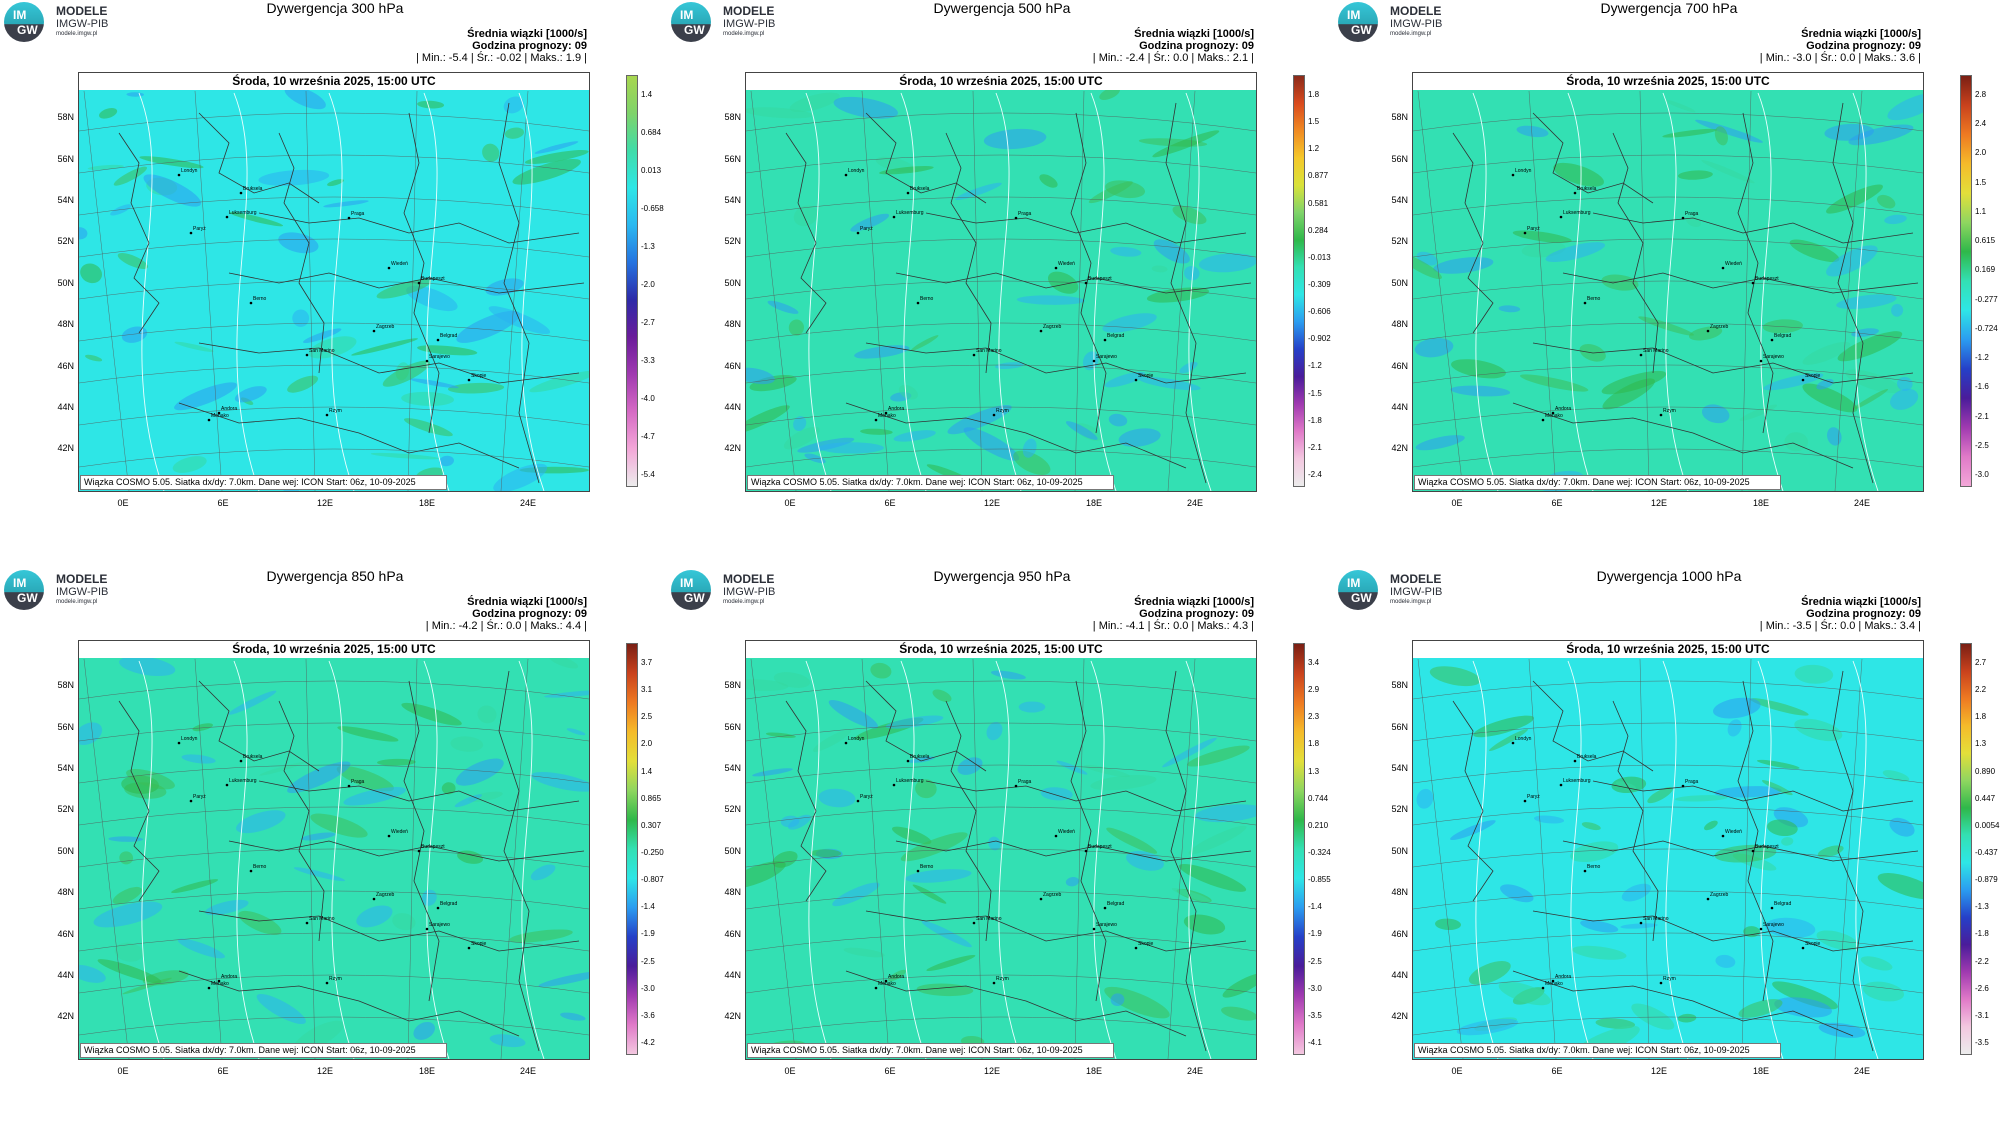 This screenshot has width=2000, height=1137. What do you see at coordinates (1981, 124) in the screenshot?
I see `colorbar-tick-label: 2.4` at bounding box center [1981, 124].